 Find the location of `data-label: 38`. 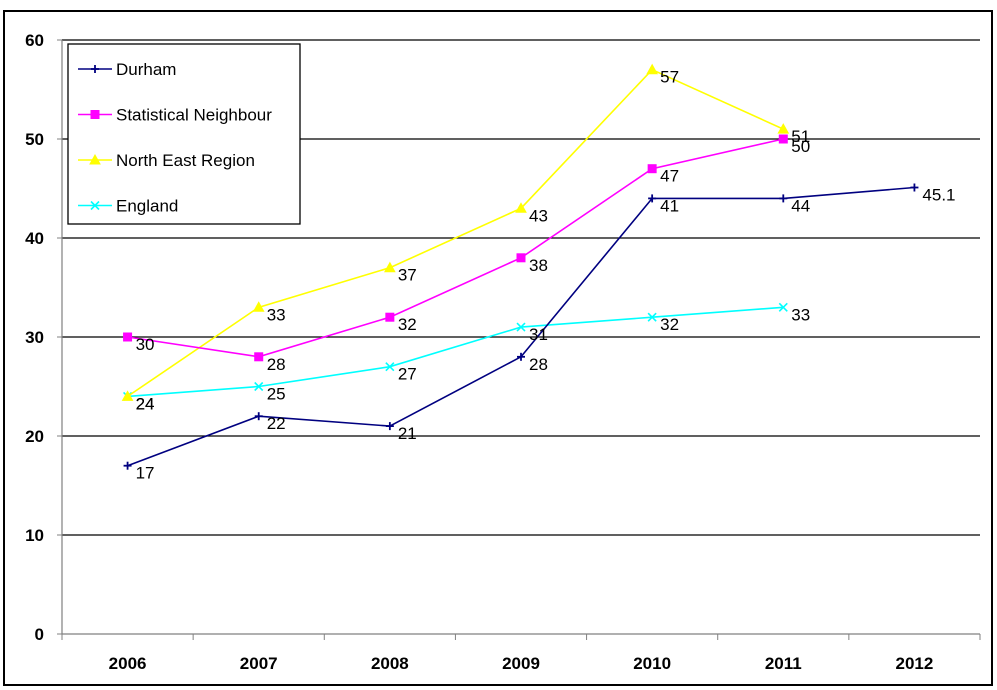

data-label: 38 is located at coordinates (538, 265).